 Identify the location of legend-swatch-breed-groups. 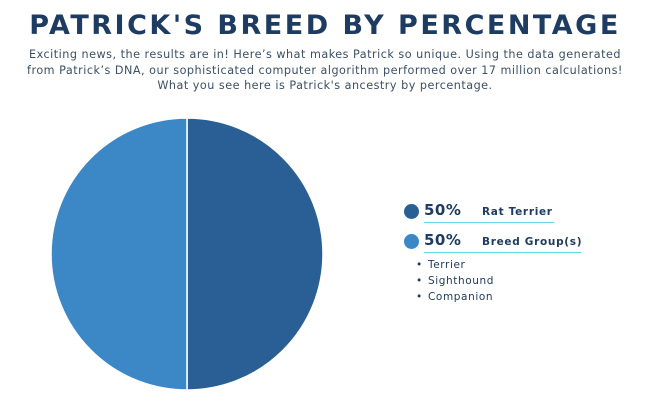
(411, 241).